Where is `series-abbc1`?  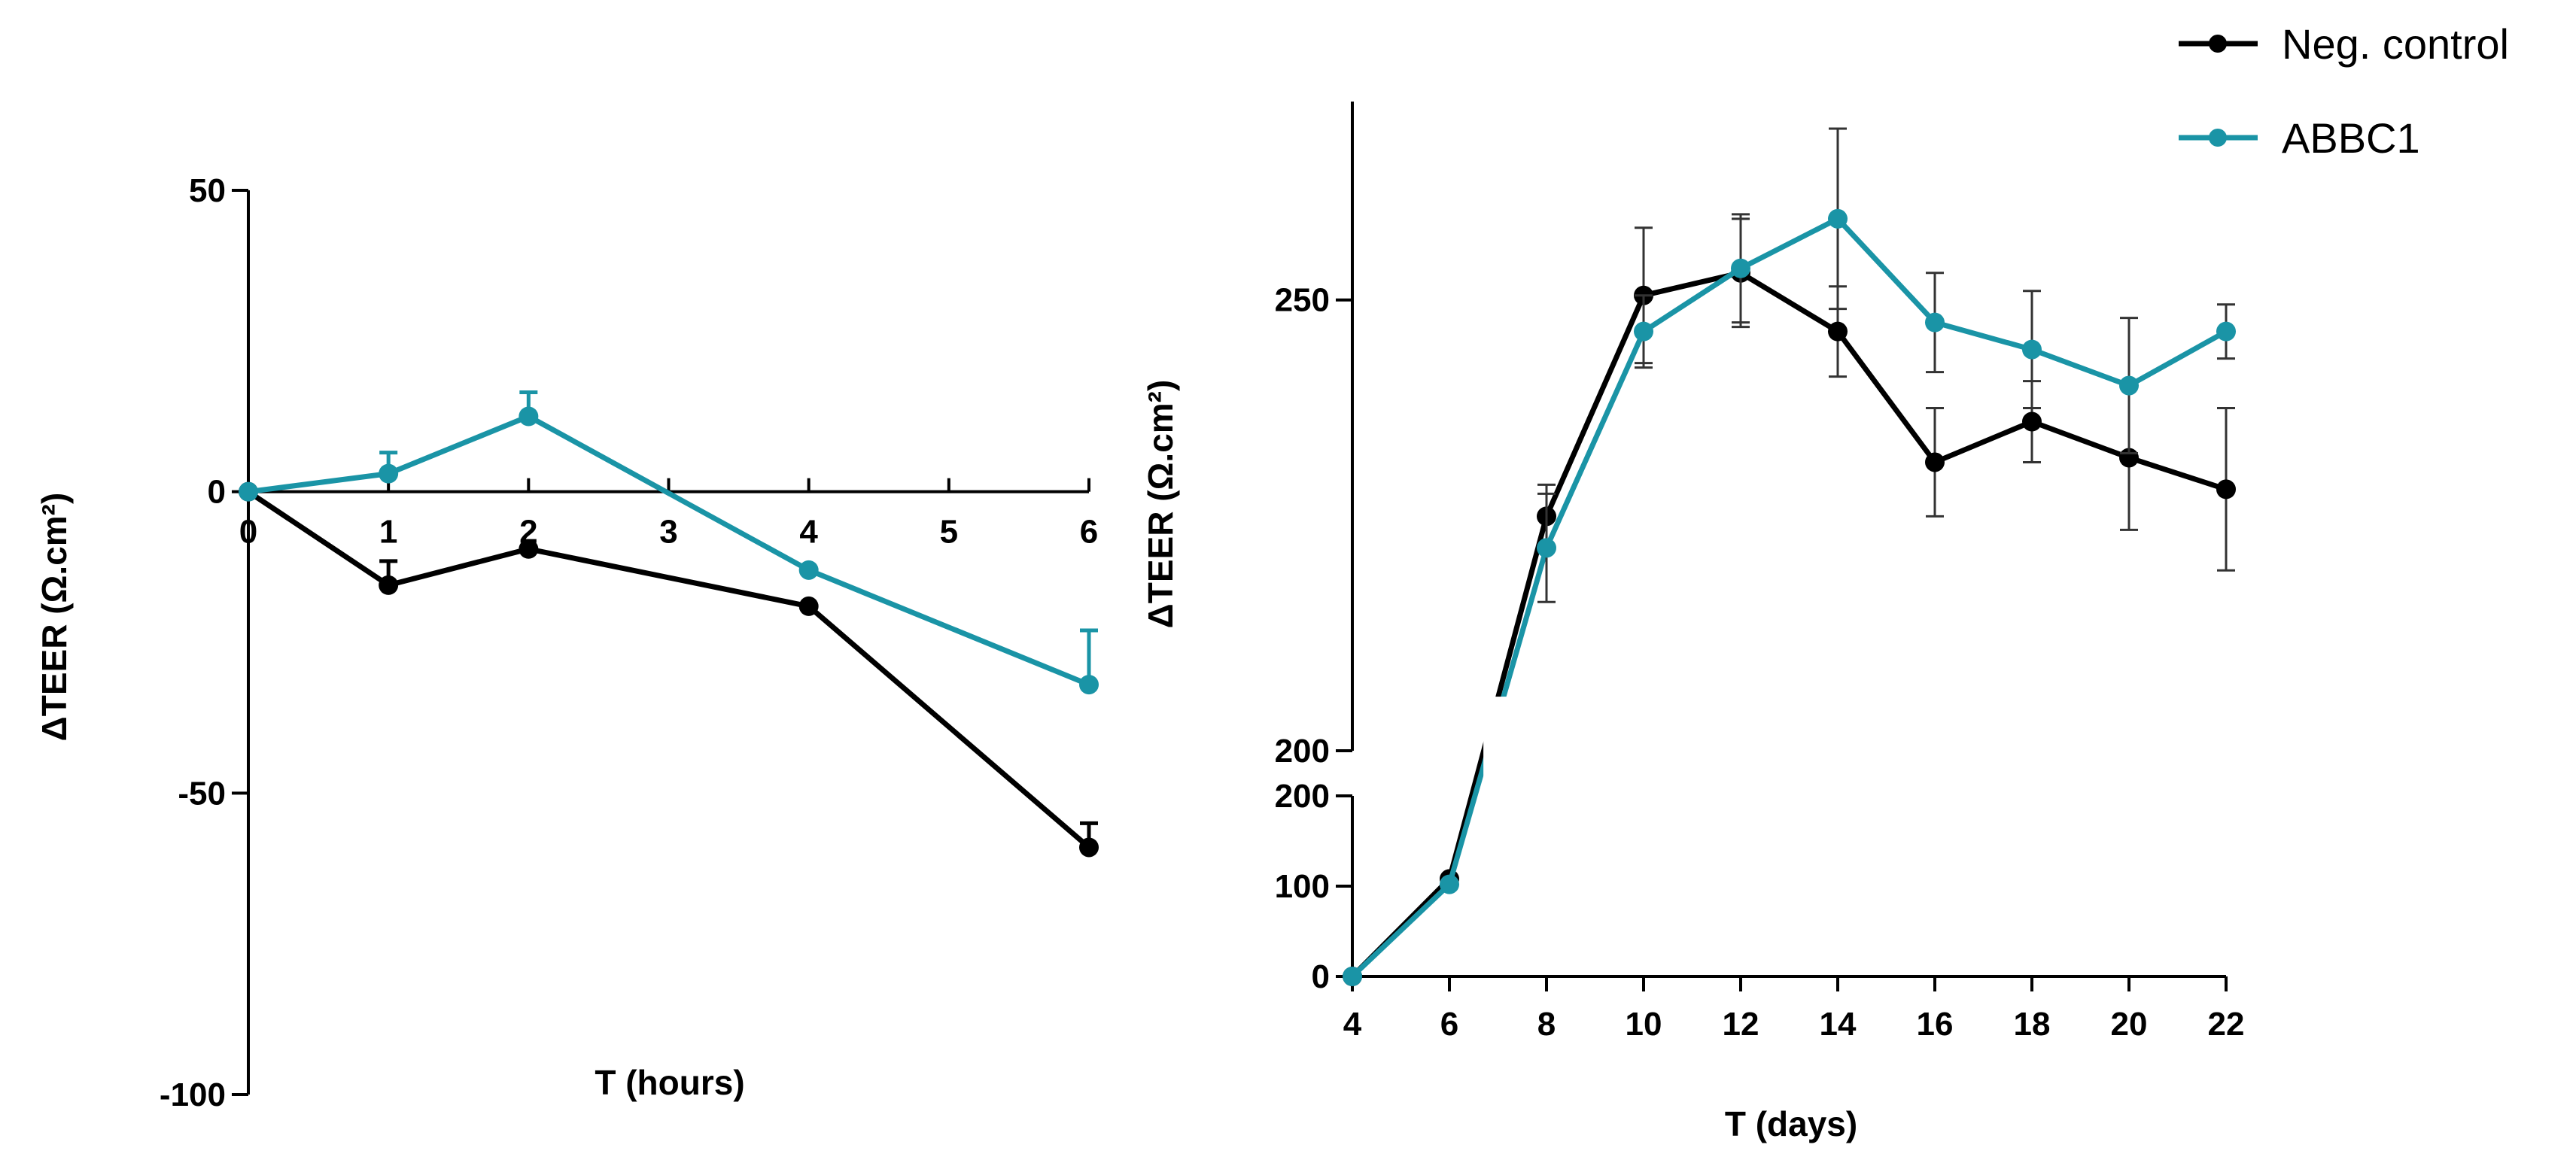 series-abbc1 is located at coordinates (669, 542).